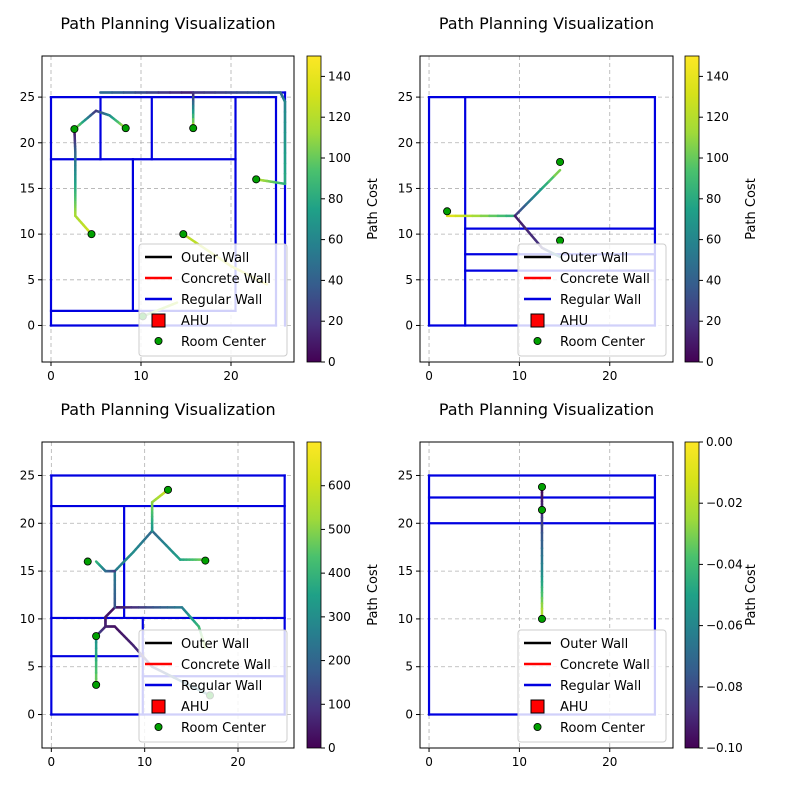 The width and height of the screenshot is (787, 787). Describe the element at coordinates (713, 321) in the screenshot. I see `colorbar-tick-label: 20` at that location.